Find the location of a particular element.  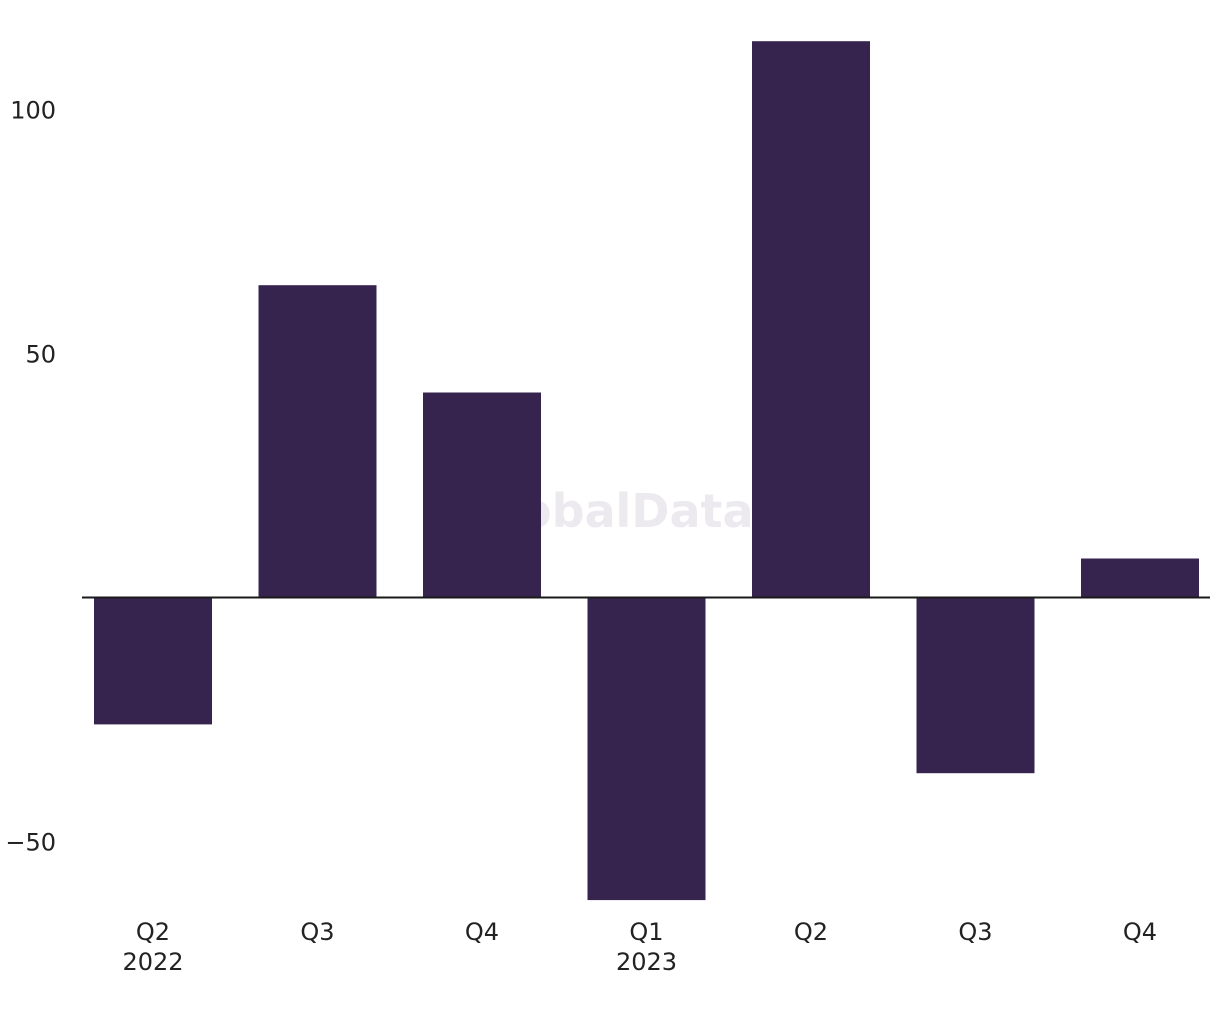

x-year-label: 2023 is located at coordinates (646, 962).